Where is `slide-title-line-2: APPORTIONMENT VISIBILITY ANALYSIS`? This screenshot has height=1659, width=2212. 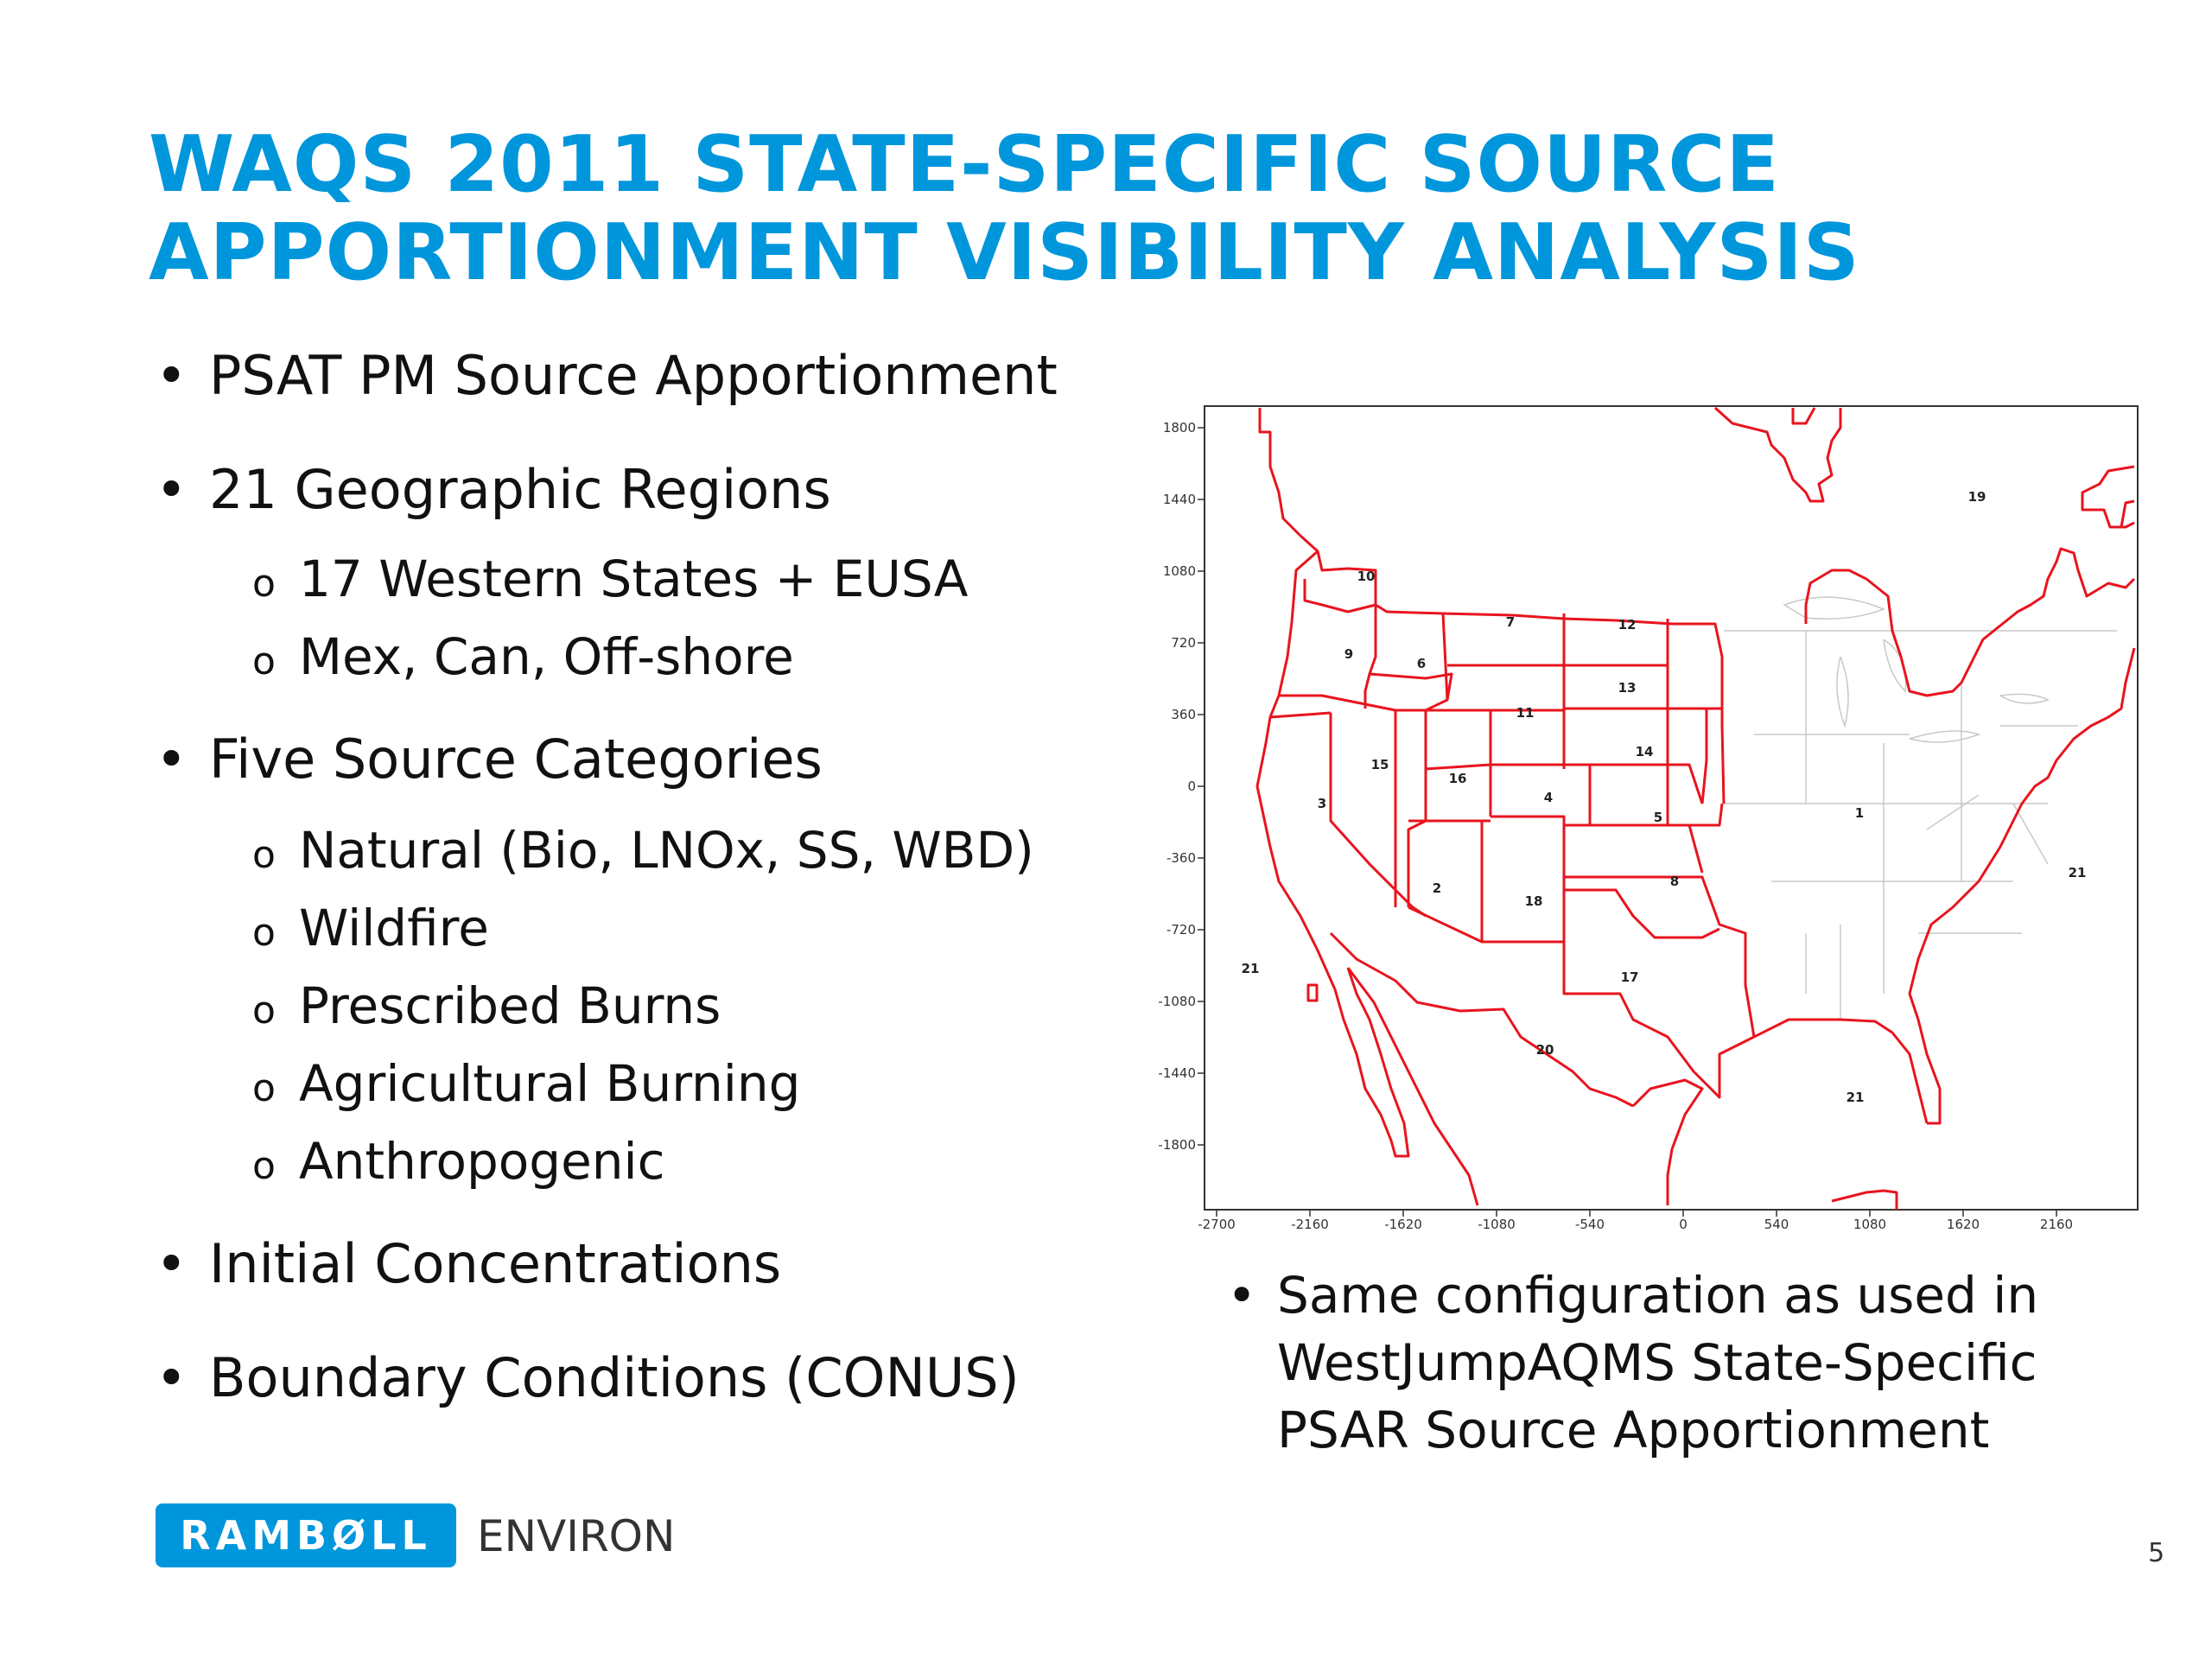 slide-title-line-2: APPORTIONMENT VISIBILITY ANALYSIS is located at coordinates (1004, 252).